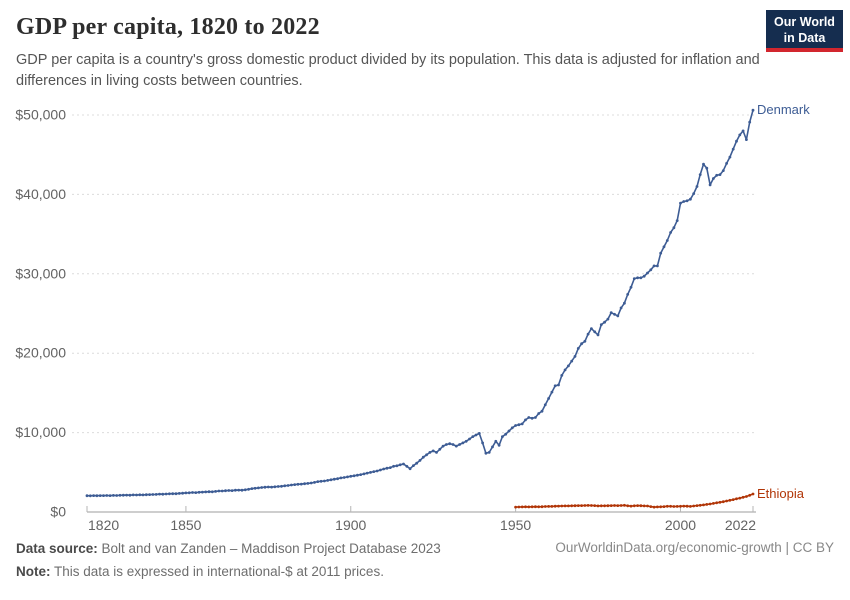 The image size is (850, 600). I want to click on y-tick-label: $0, so click(58, 512).